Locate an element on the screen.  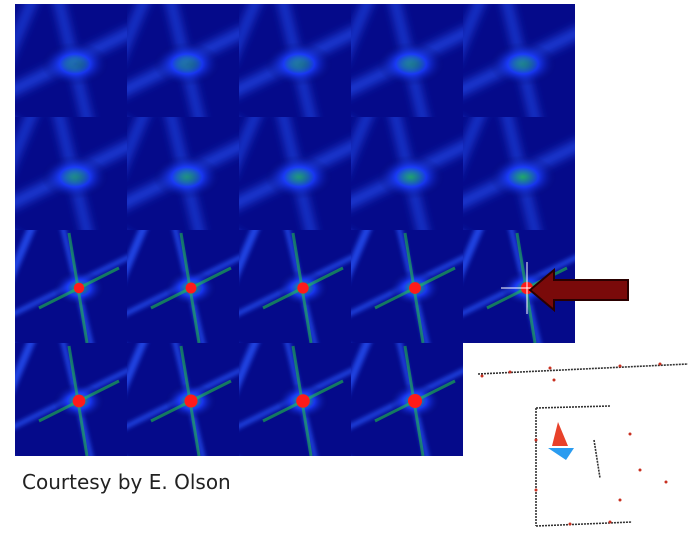
scan-map is located at coordinates (580, 441).